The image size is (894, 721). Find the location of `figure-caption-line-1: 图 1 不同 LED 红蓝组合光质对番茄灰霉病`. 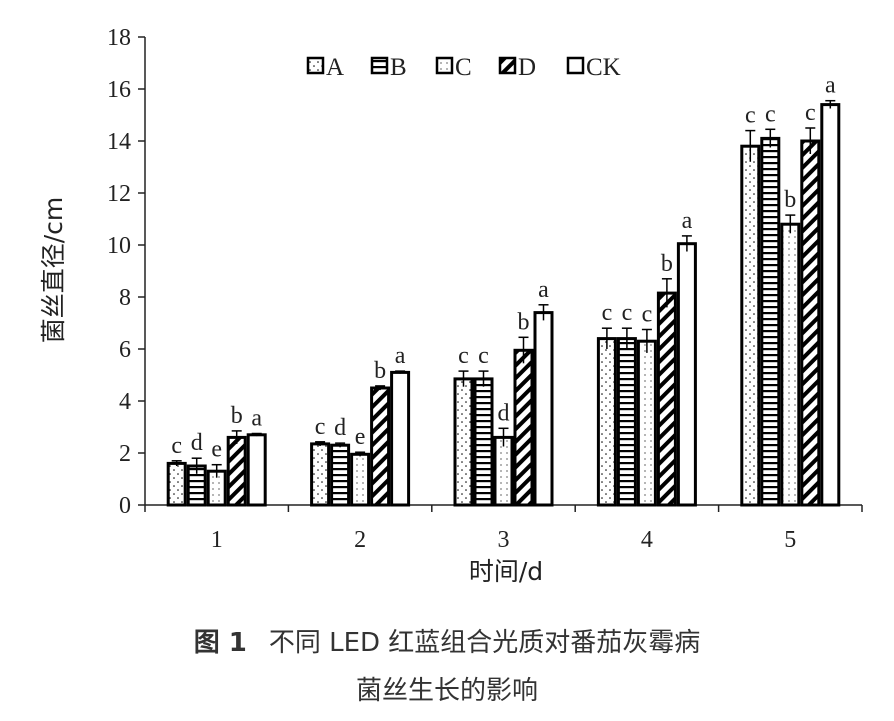

figure-caption-line-1: 图 1 不同 LED 红蓝组合光质对番茄灰霉病 is located at coordinates (447, 640).